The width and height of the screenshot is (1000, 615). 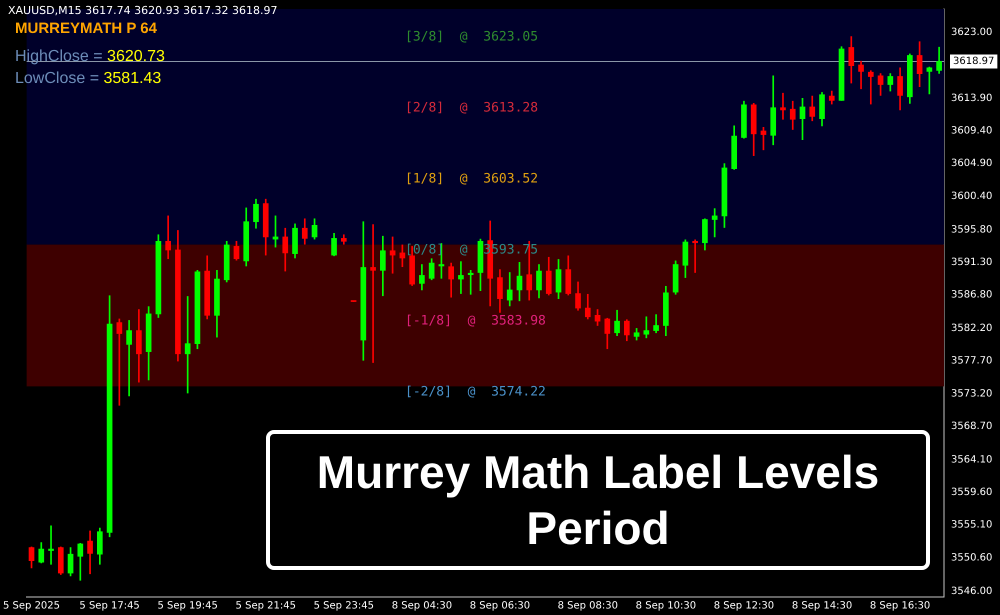 I want to click on x-tick-label: 8 Sep 06:30, so click(x=500, y=606).